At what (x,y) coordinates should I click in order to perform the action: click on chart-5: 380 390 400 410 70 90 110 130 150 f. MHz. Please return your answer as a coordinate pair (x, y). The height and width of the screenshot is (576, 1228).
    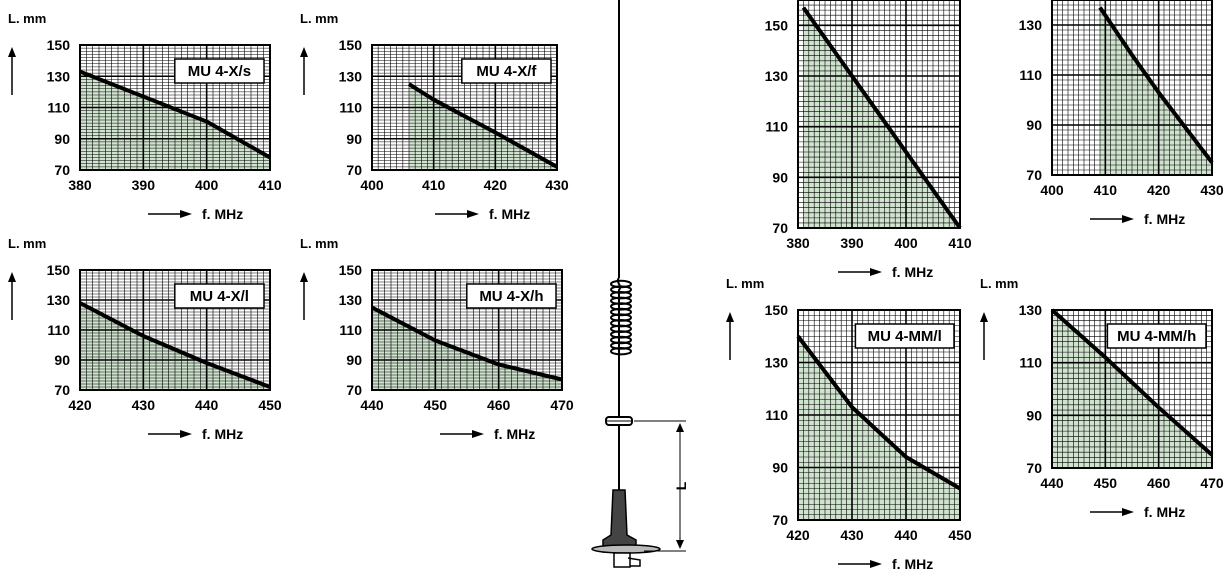
    Looking at the image, I should click on (868, 140).